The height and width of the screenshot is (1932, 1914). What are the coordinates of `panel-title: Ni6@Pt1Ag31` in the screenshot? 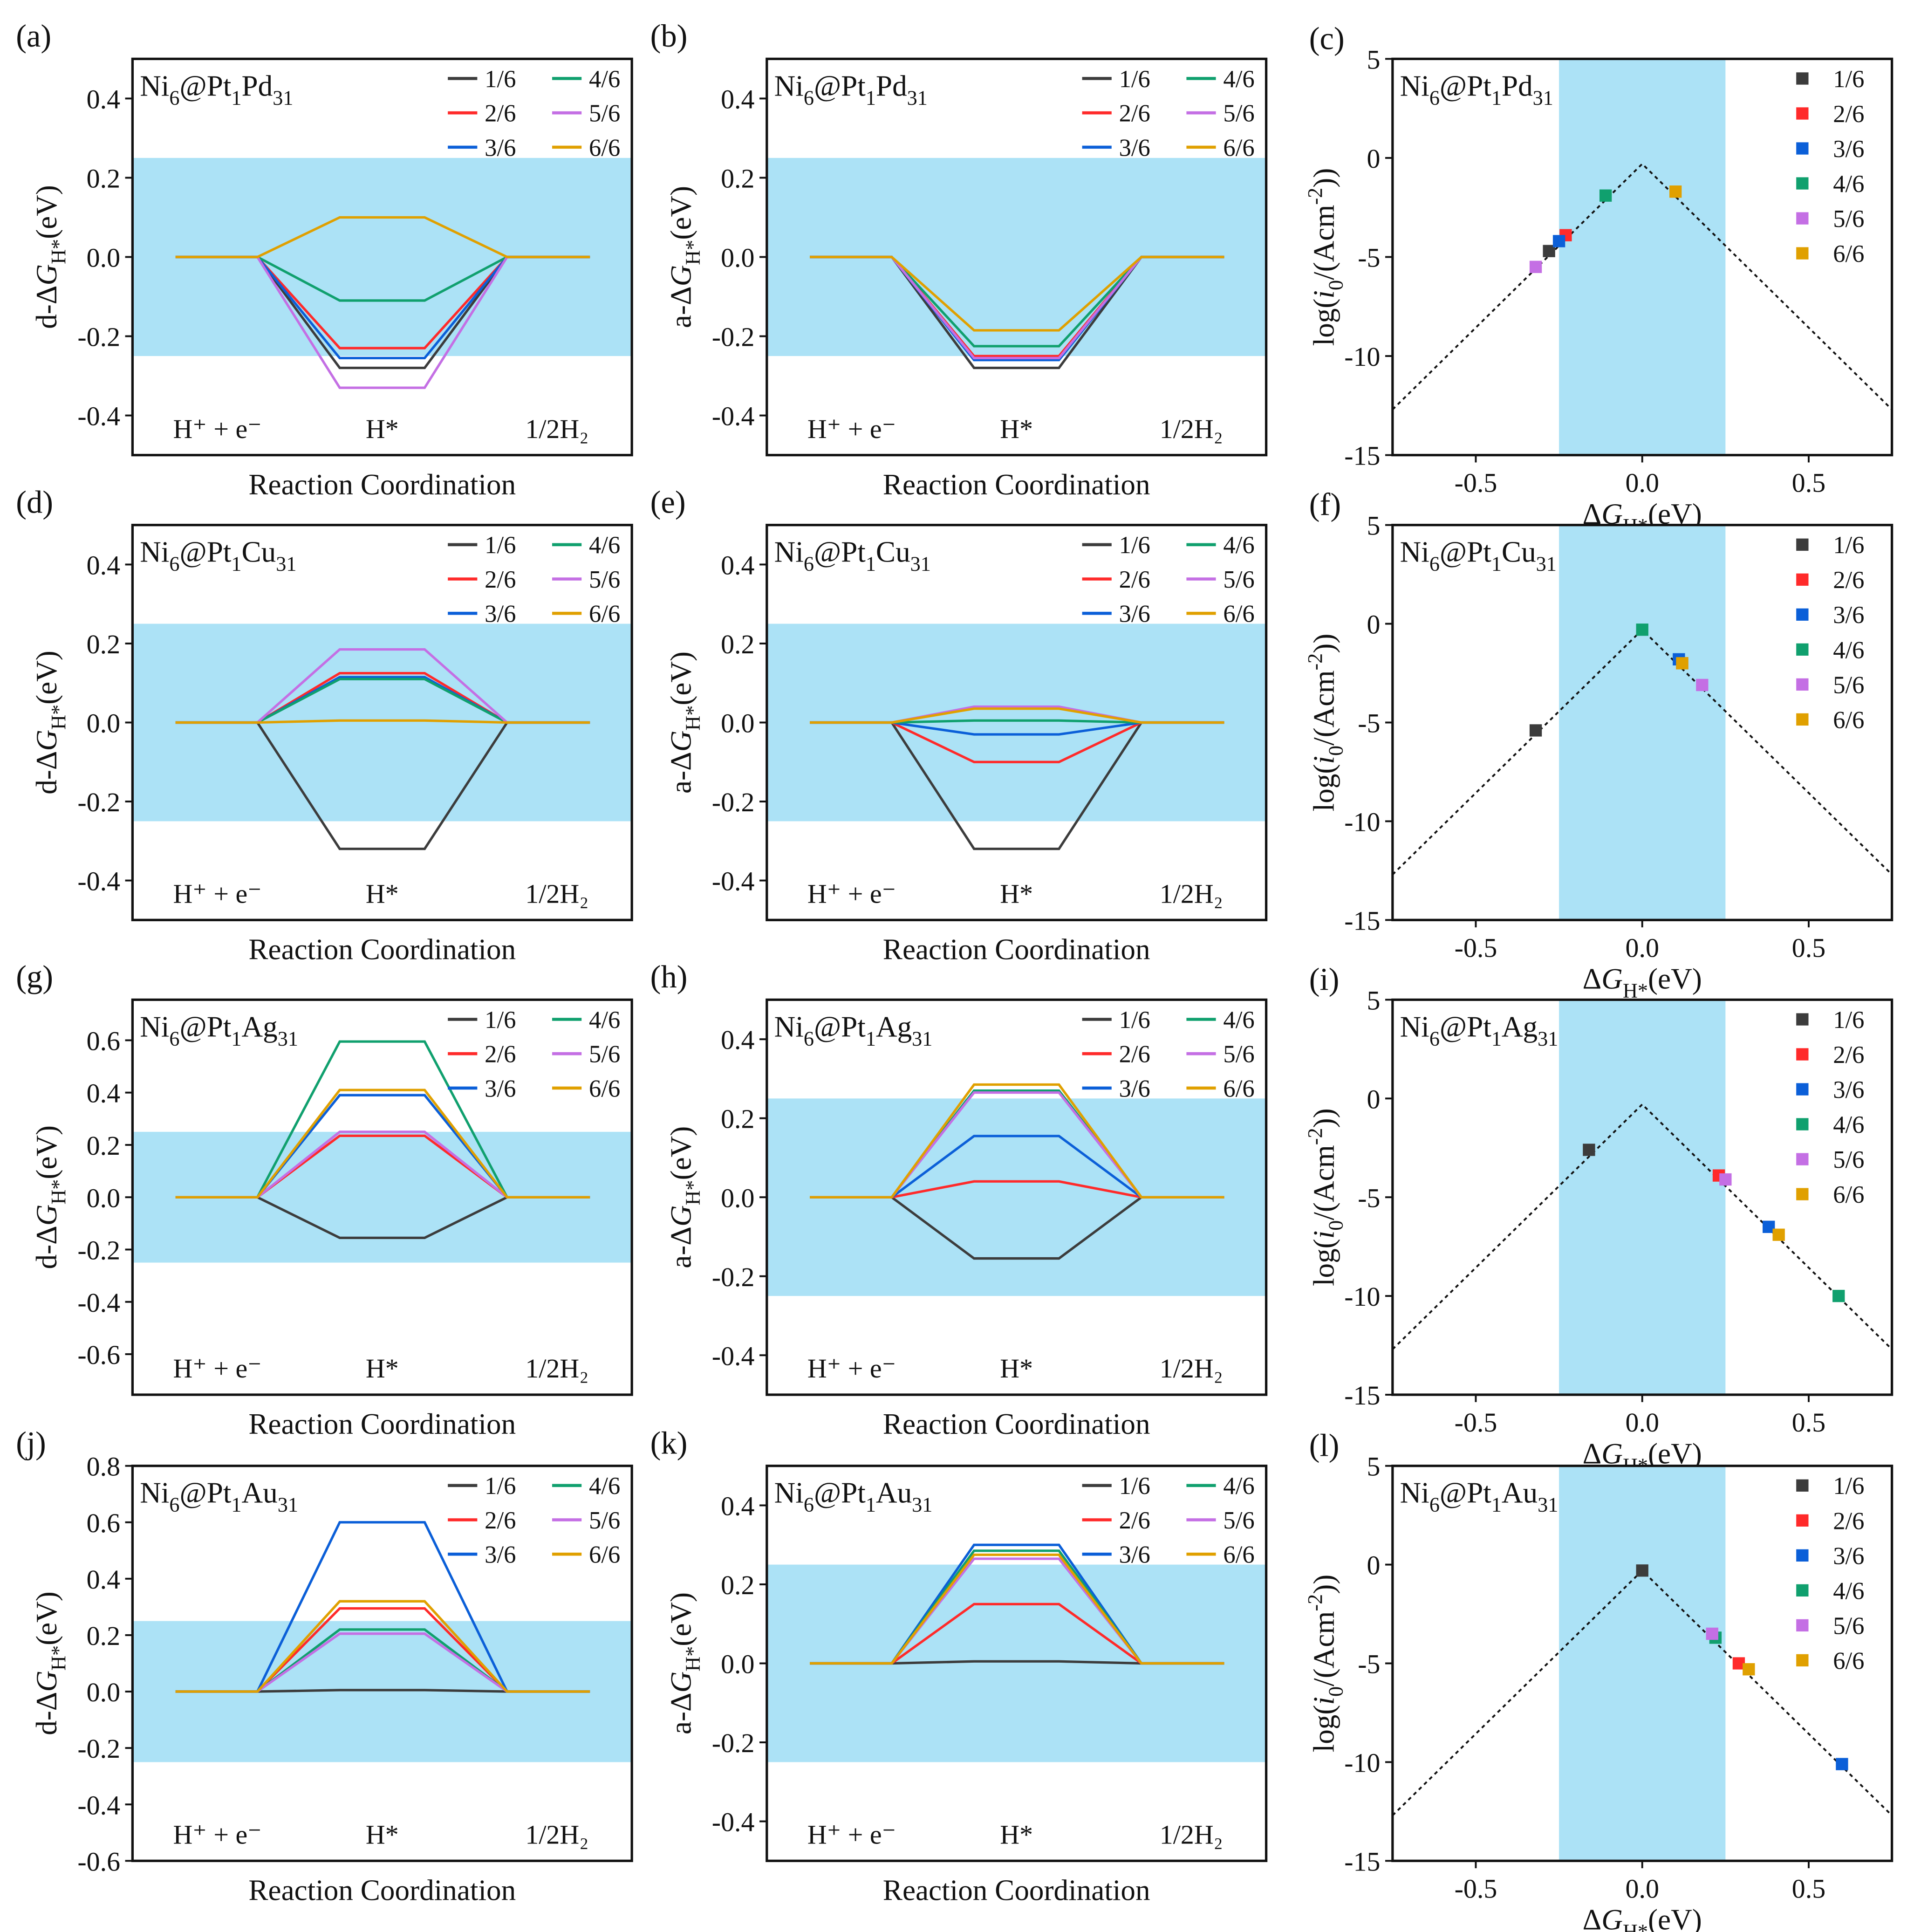 It's located at (1479, 1030).